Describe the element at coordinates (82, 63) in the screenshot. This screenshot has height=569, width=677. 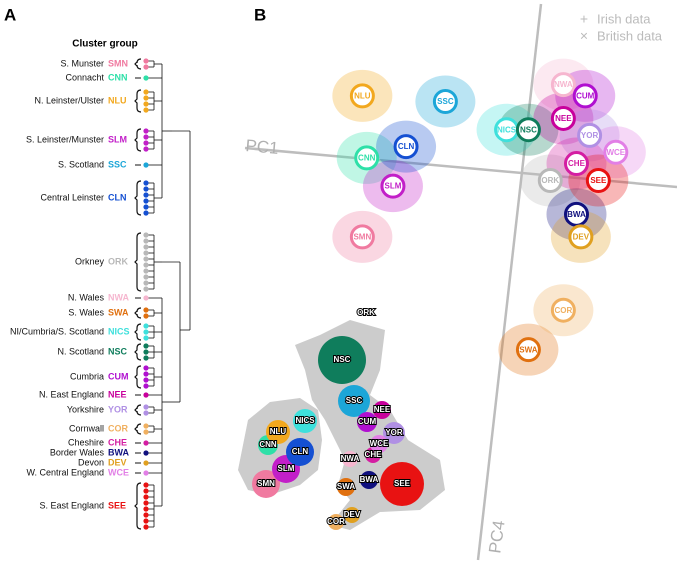
I see `cluster-name: S. Munster` at that location.